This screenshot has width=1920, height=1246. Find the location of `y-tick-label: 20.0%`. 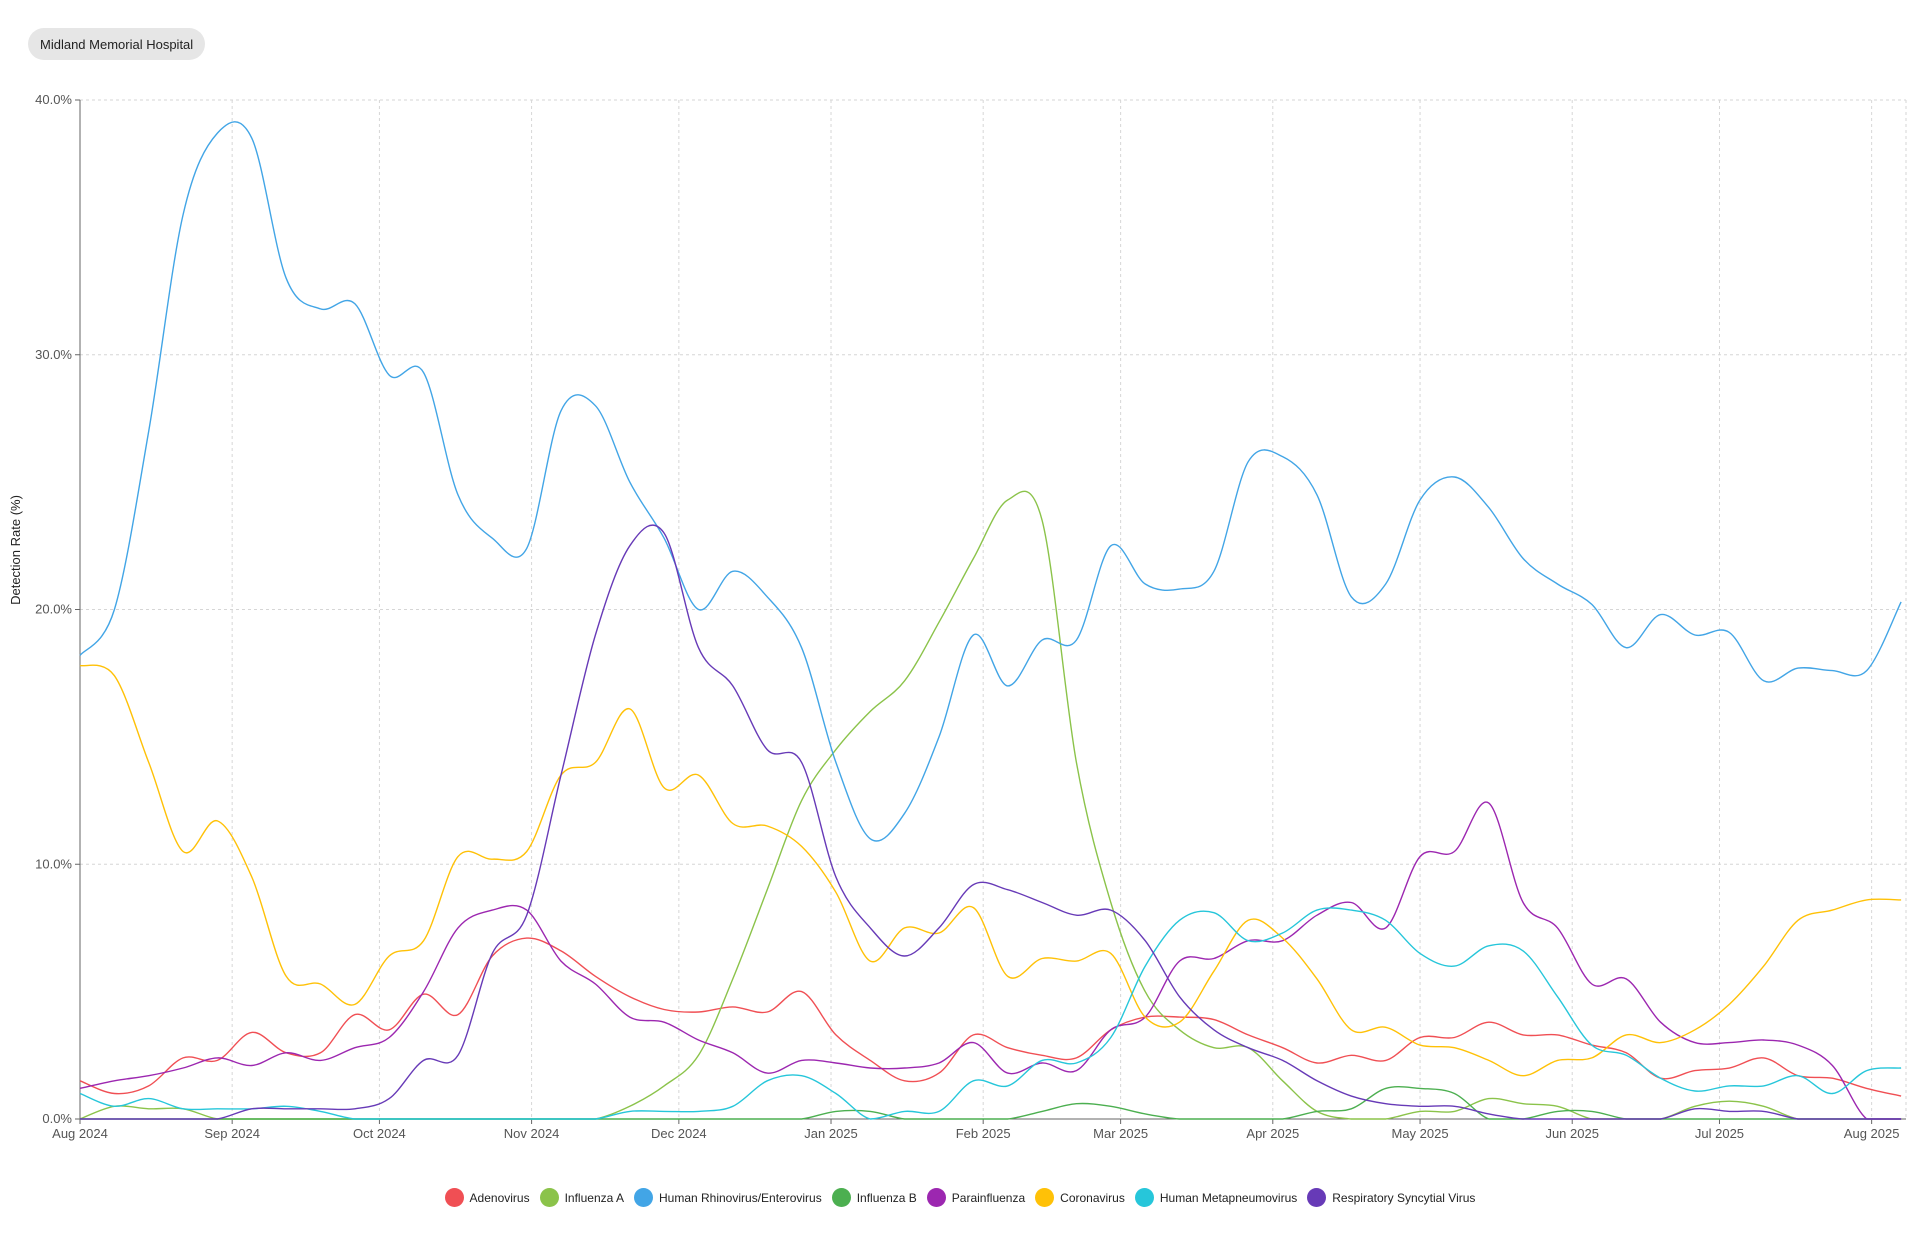

y-tick-label: 20.0% is located at coordinates (53, 609).